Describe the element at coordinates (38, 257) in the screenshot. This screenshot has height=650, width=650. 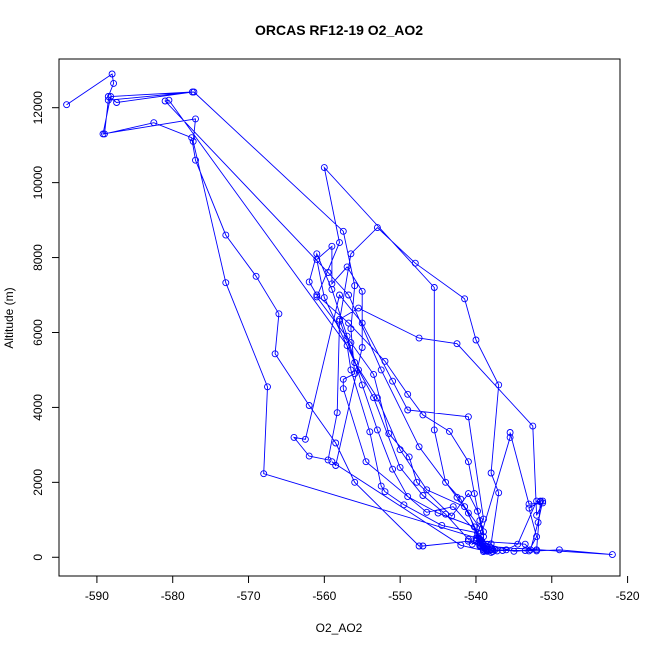
I see `y-tick-label: 8000` at that location.